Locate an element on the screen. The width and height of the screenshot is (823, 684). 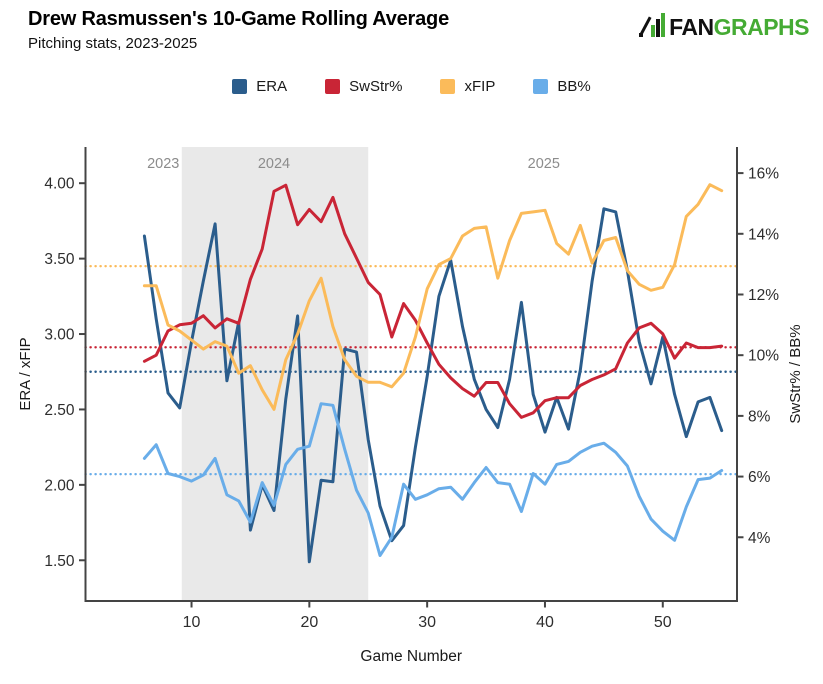
x-tick-label: 20 is located at coordinates (309, 622).